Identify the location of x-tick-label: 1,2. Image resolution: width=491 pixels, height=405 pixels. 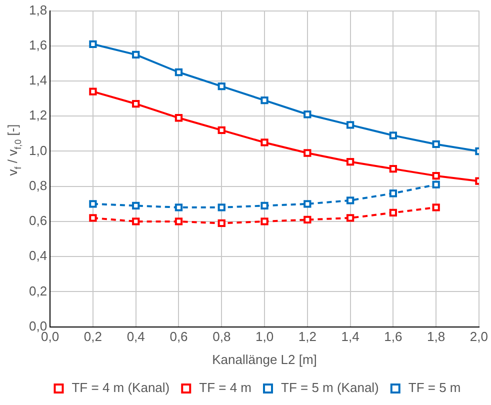
(307, 336).